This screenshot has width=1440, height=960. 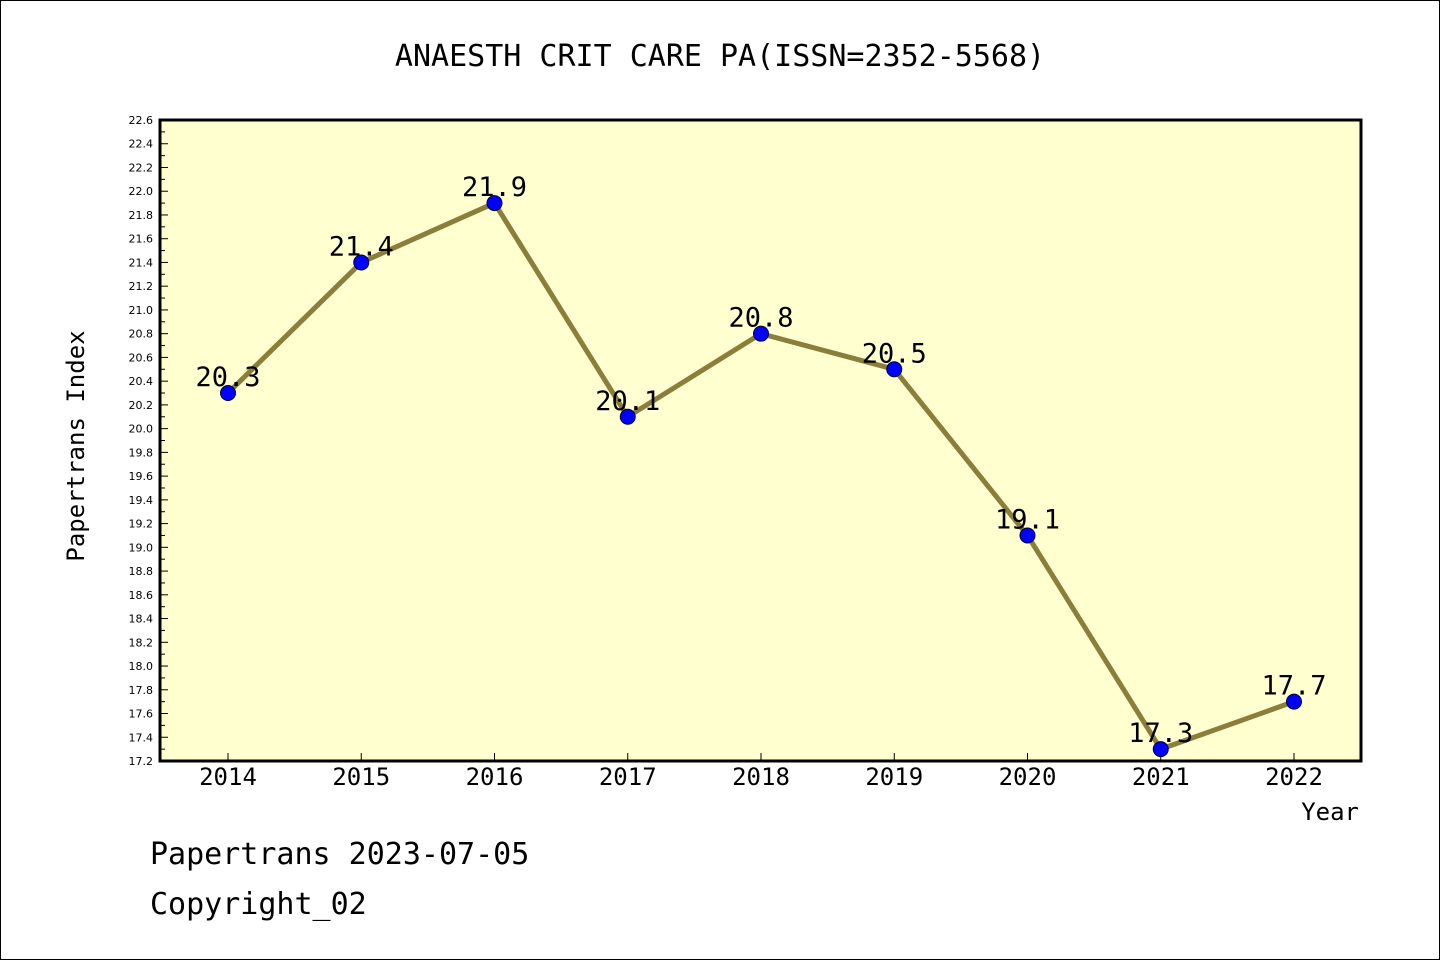 I want to click on x-axis-ticks: 2014 2015 2016 2017 2018 2019 2020 2021 2022, so click(x=761, y=772).